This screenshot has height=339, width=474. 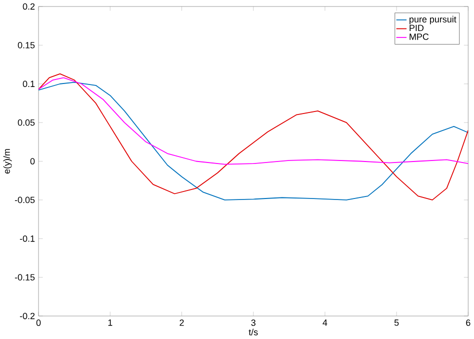 I want to click on x-tick-label: 1, so click(x=110, y=323).